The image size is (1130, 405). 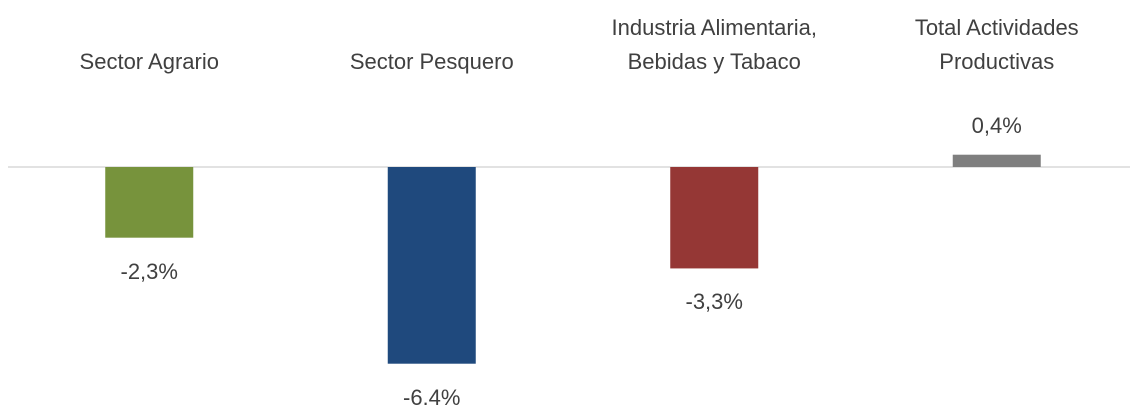 I want to click on value-label: 0,4%, so click(x=996, y=125).